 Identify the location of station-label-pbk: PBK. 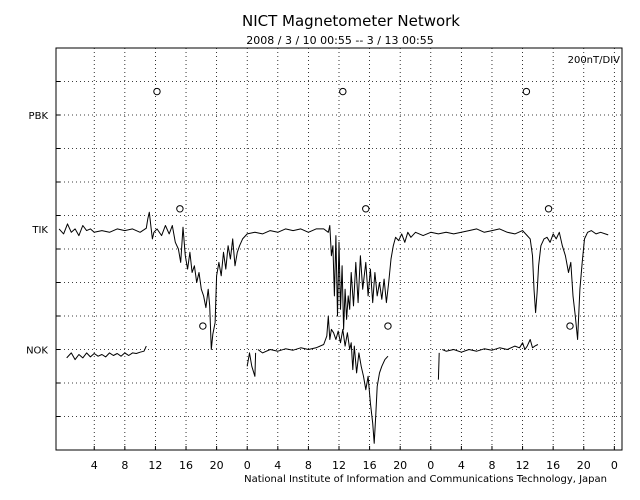
(39, 116).